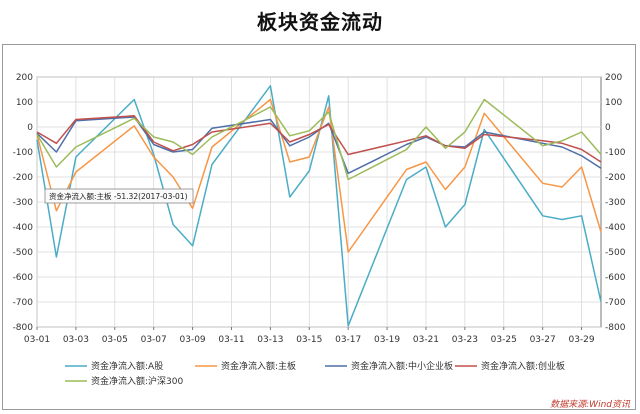  I want to click on x-tick-label: 03-23, so click(465, 340).